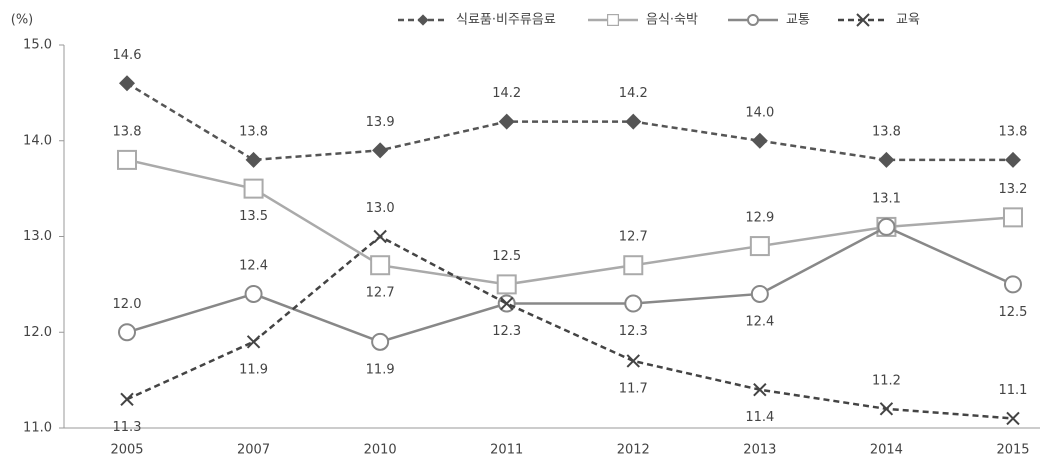  I want to click on data-label: 11.2, so click(886, 380).